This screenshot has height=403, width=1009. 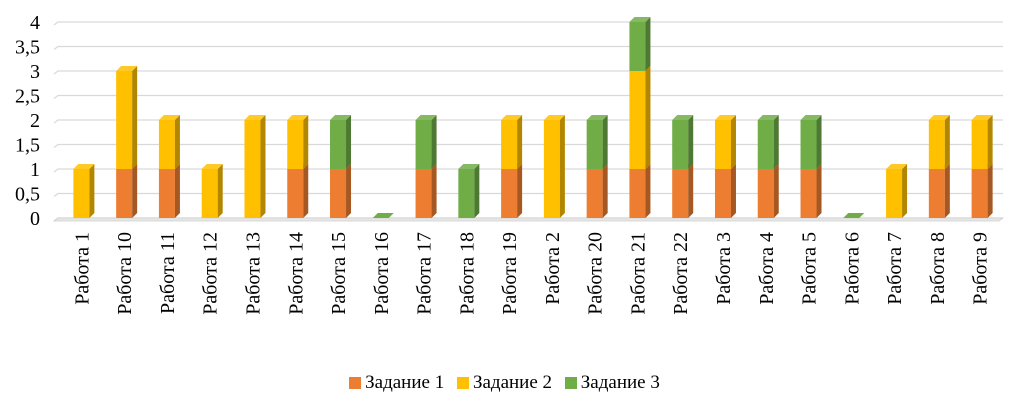 I want to click on legend-item-series-2: Задание 2, so click(x=504, y=383).